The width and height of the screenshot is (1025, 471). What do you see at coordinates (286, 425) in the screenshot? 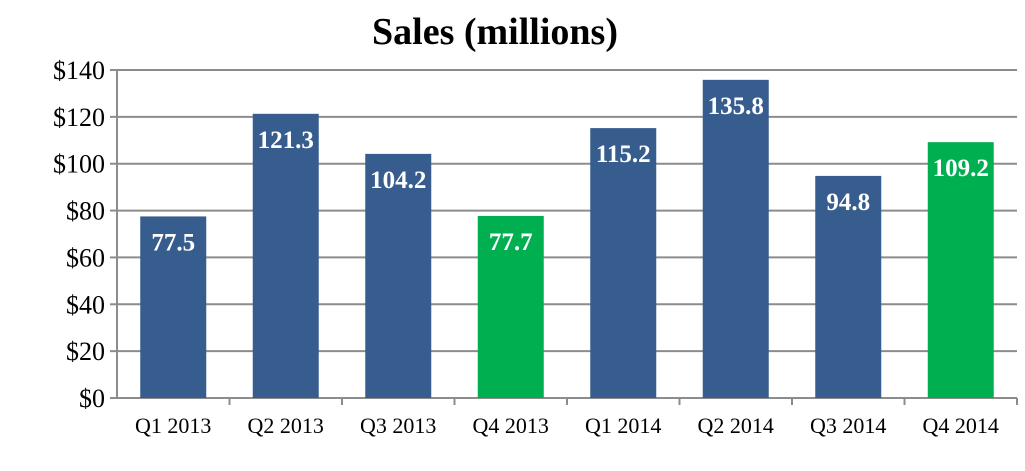
I see `x-tick-label: Q2 2013` at bounding box center [286, 425].